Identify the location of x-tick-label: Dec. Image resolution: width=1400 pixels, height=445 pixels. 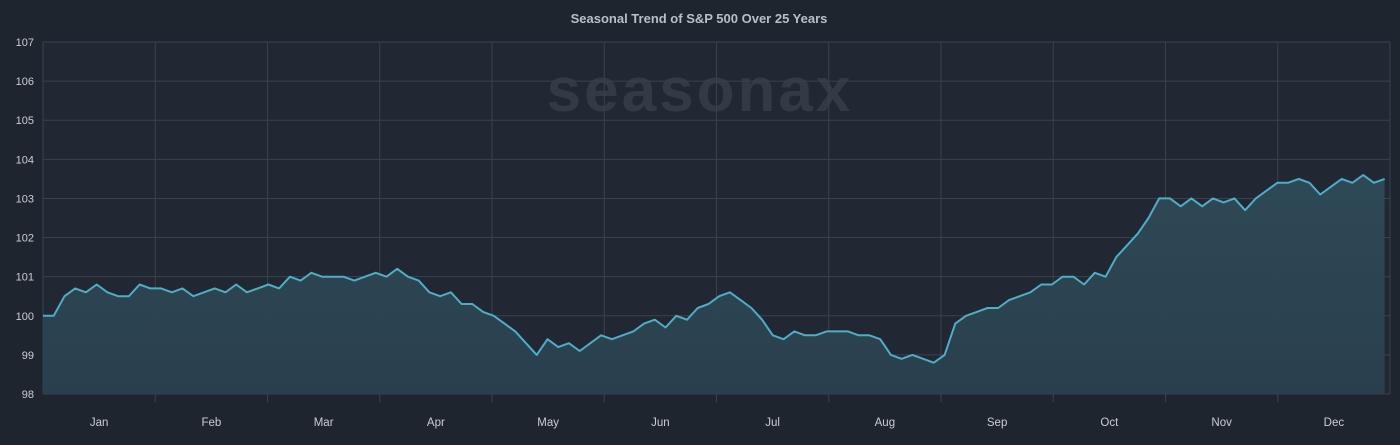
(1334, 423).